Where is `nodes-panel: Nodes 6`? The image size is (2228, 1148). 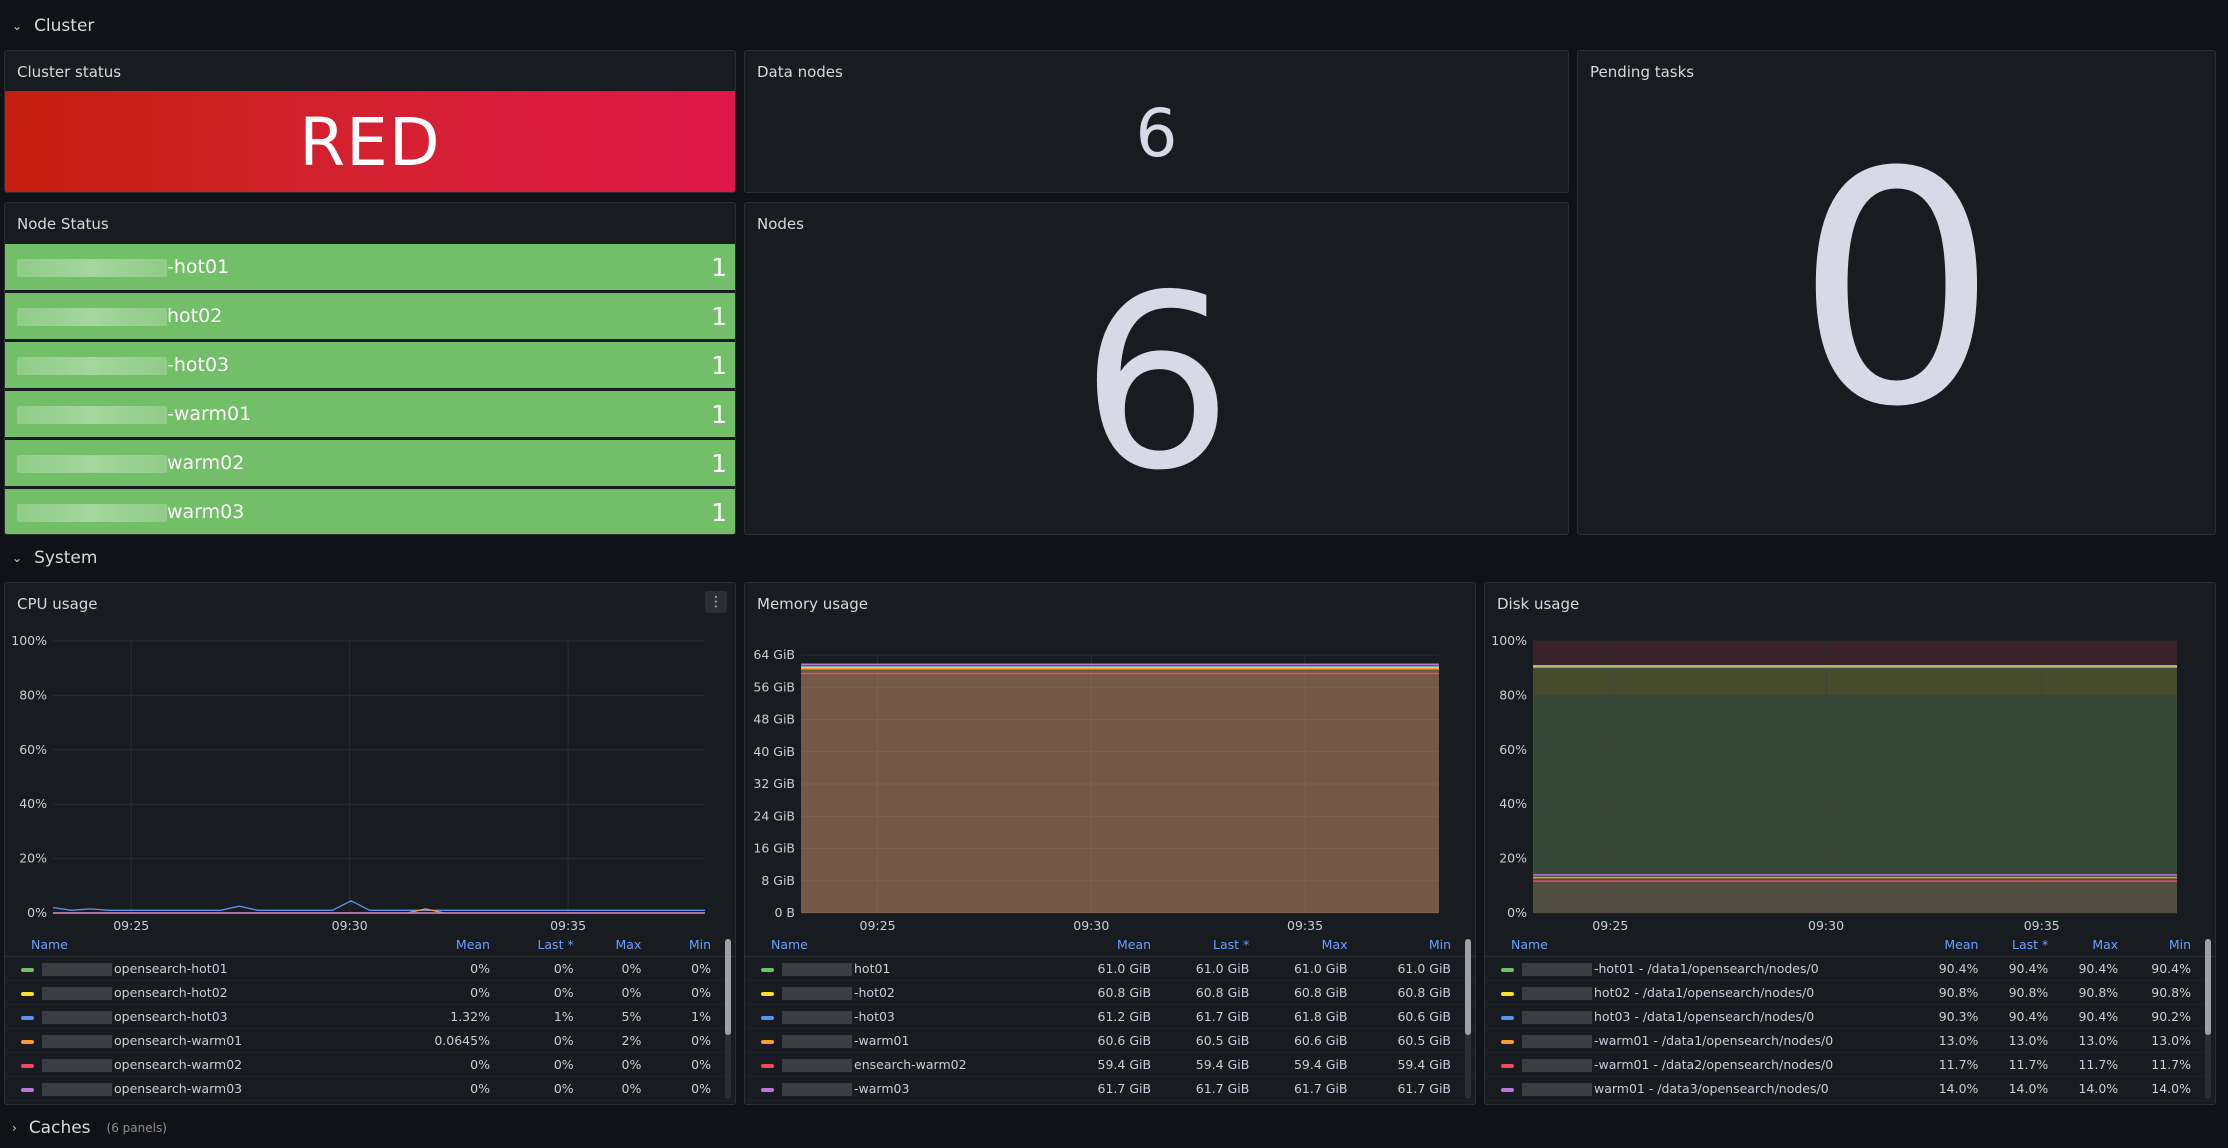 nodes-panel: Nodes 6 is located at coordinates (1156, 368).